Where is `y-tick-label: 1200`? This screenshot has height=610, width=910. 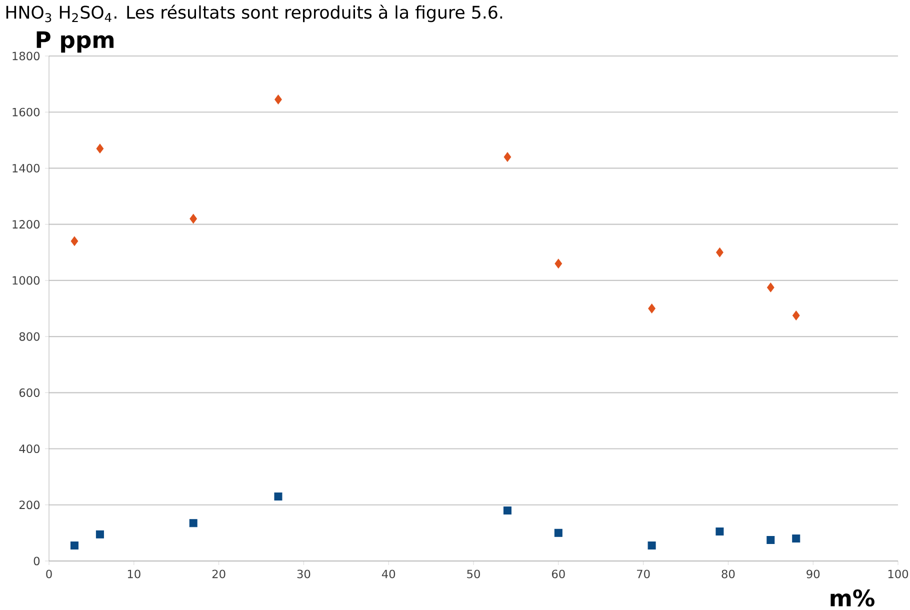 y-tick-label: 1200 is located at coordinates (26, 224).